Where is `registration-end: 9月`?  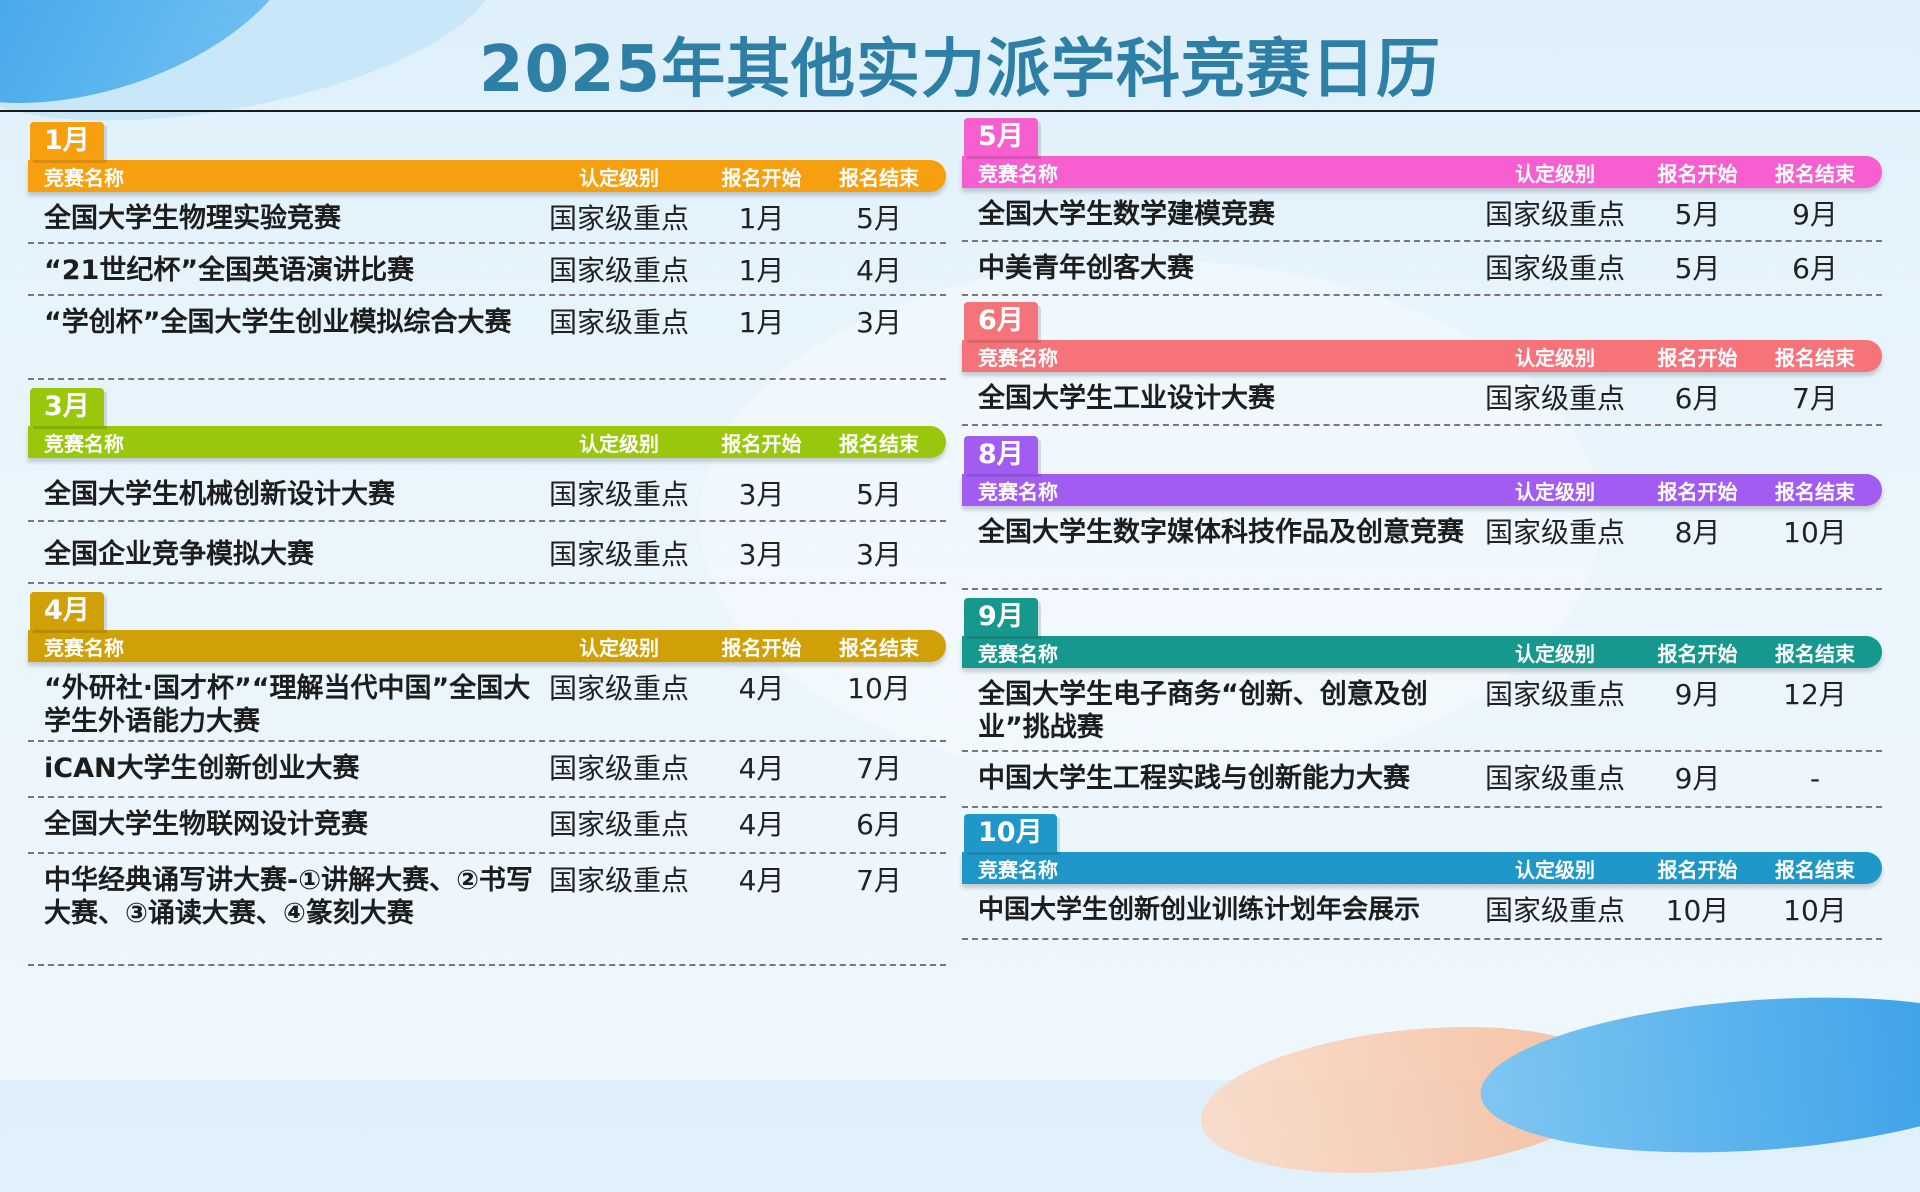
registration-end: 9月 is located at coordinates (1815, 214).